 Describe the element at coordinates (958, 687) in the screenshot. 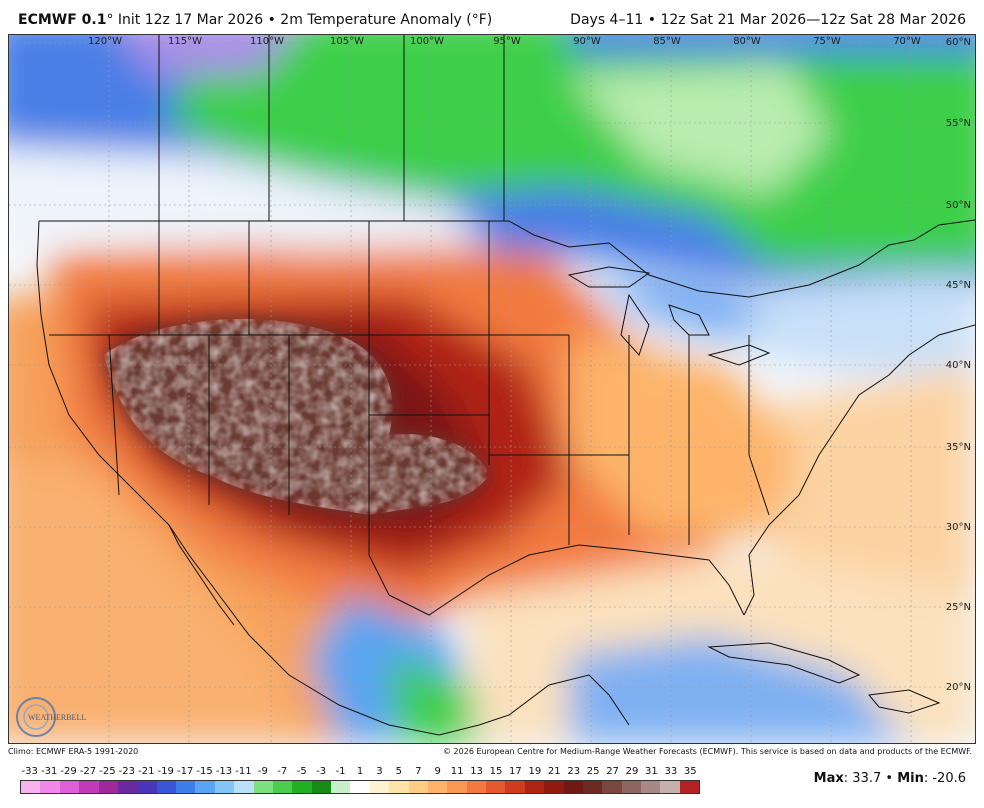

I see `lat-label: 20°N` at that location.